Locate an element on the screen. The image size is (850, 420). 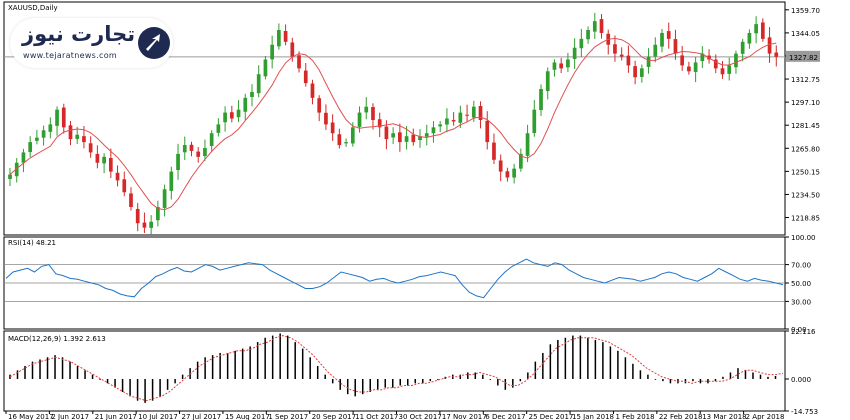
x-tick-label: 13 Mar 2018 is located at coordinates (724, 416).